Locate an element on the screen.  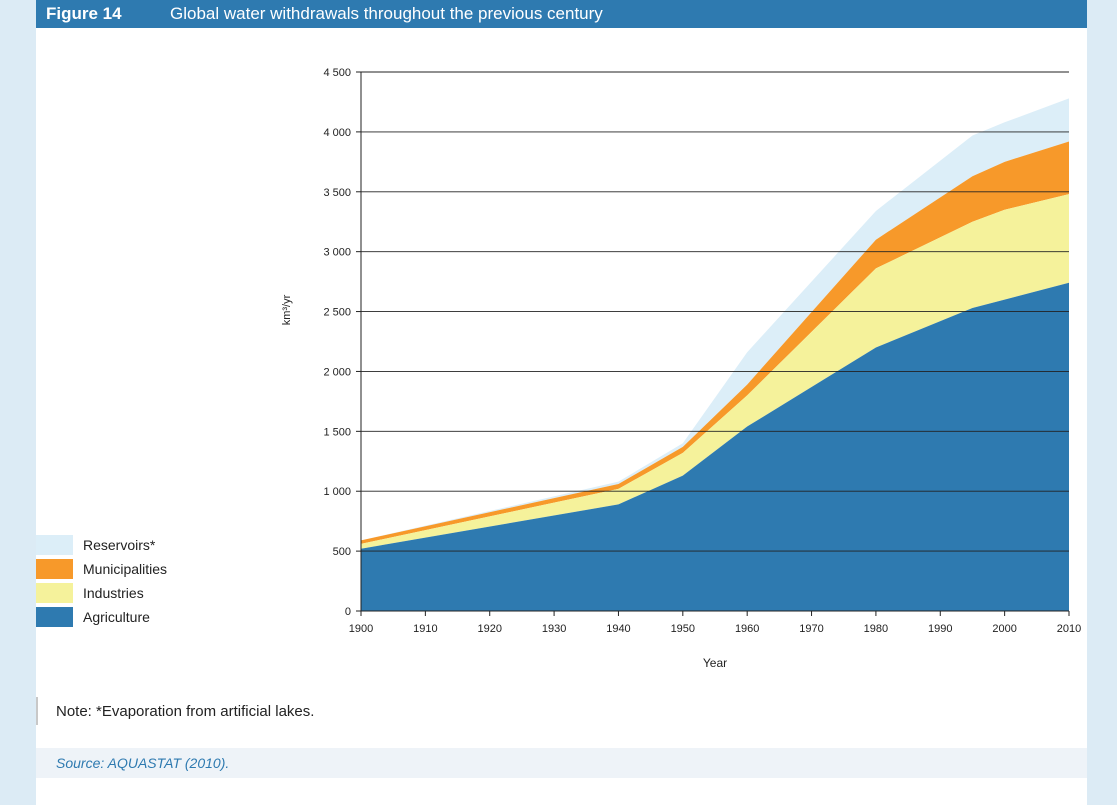
y-tick-label: 2 000 is located at coordinates (337, 372).